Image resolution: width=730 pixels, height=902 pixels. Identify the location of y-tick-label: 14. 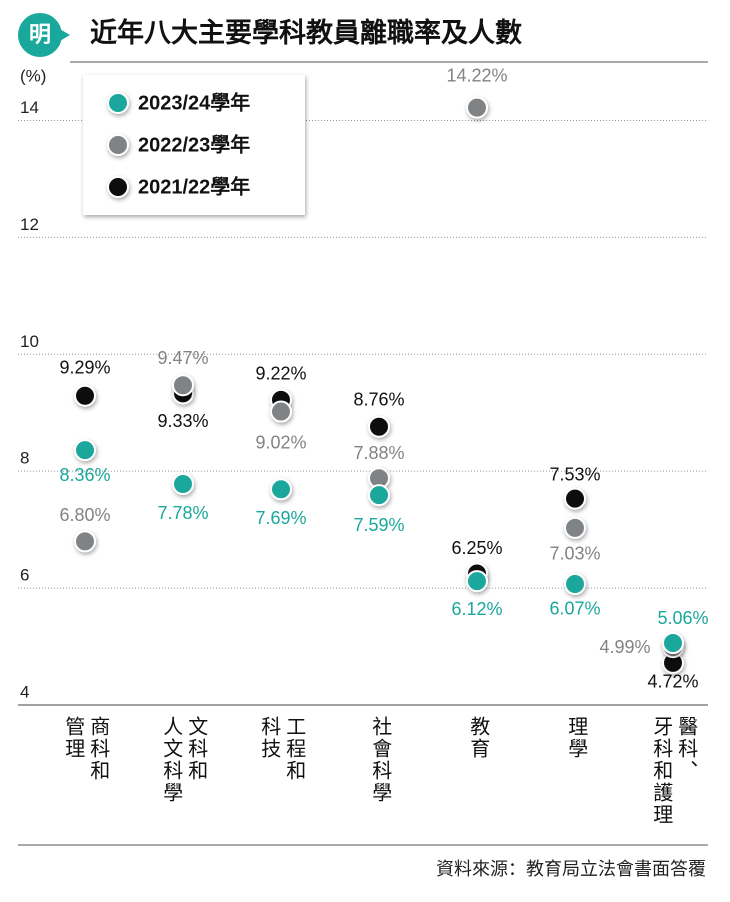
(29, 107).